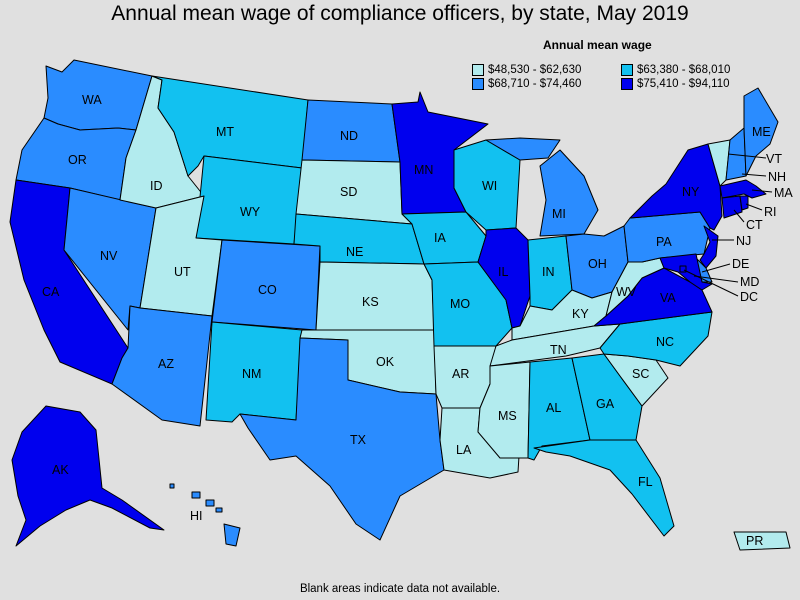  What do you see at coordinates (626, 292) in the screenshot?
I see `label-wv: WV` at bounding box center [626, 292].